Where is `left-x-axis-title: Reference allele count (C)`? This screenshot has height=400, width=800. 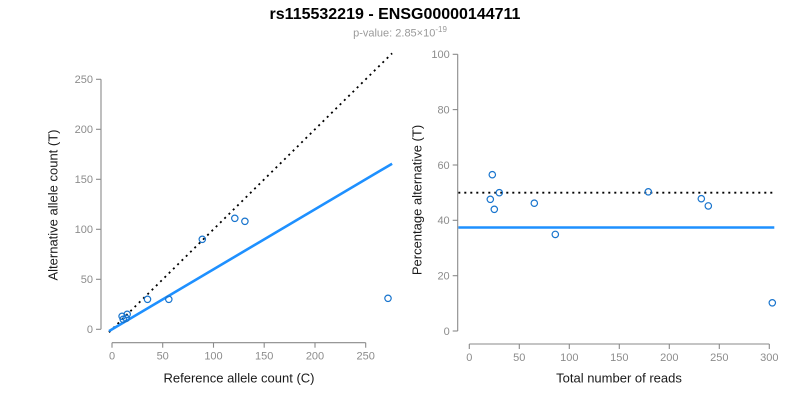
left-x-axis-title: Reference allele count (C) is located at coordinates (239, 378).